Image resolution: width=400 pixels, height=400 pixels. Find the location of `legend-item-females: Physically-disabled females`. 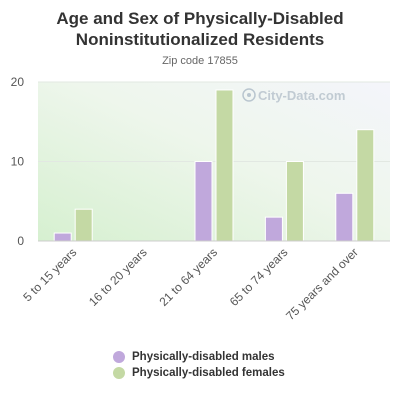

legend-item-females: Physically-disabled females is located at coordinates (199, 373).